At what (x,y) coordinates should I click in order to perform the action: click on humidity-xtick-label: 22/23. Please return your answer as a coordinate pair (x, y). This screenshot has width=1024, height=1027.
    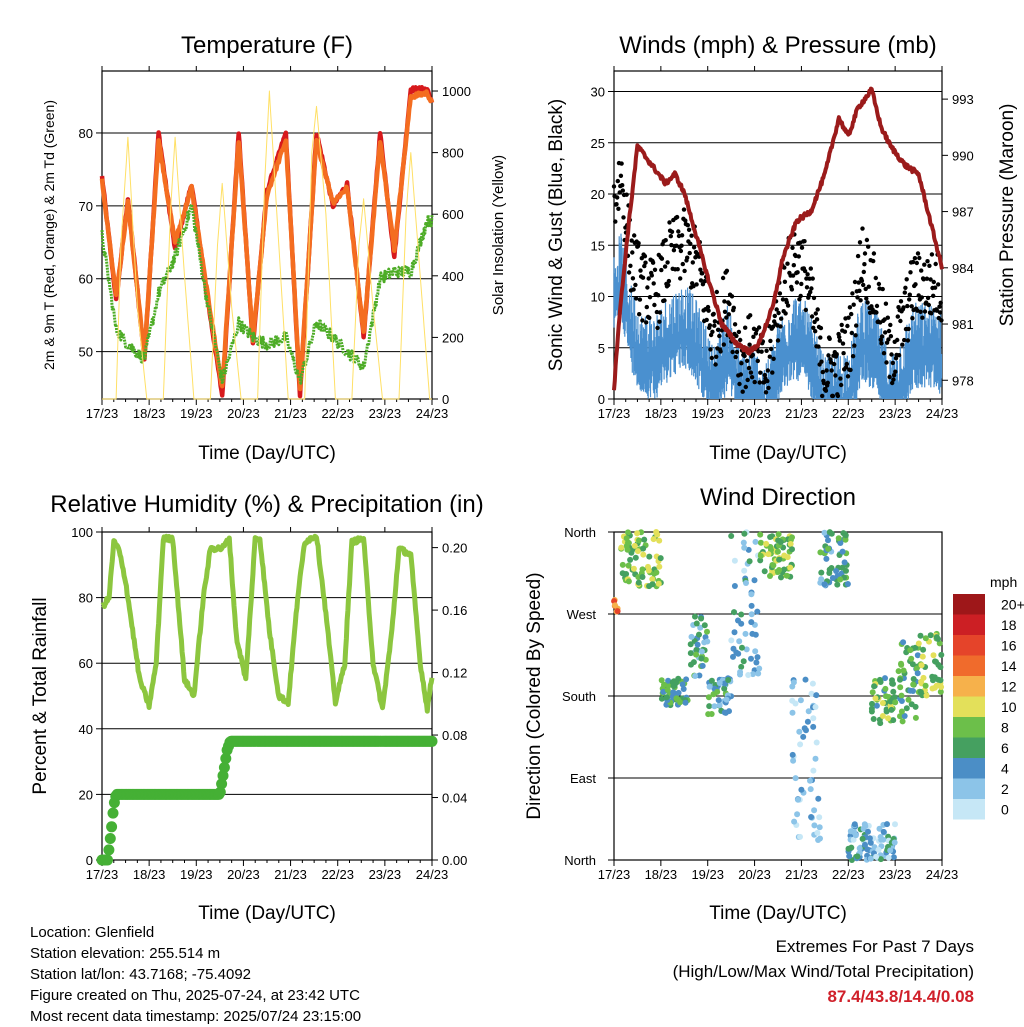
    Looking at the image, I should click on (337, 874).